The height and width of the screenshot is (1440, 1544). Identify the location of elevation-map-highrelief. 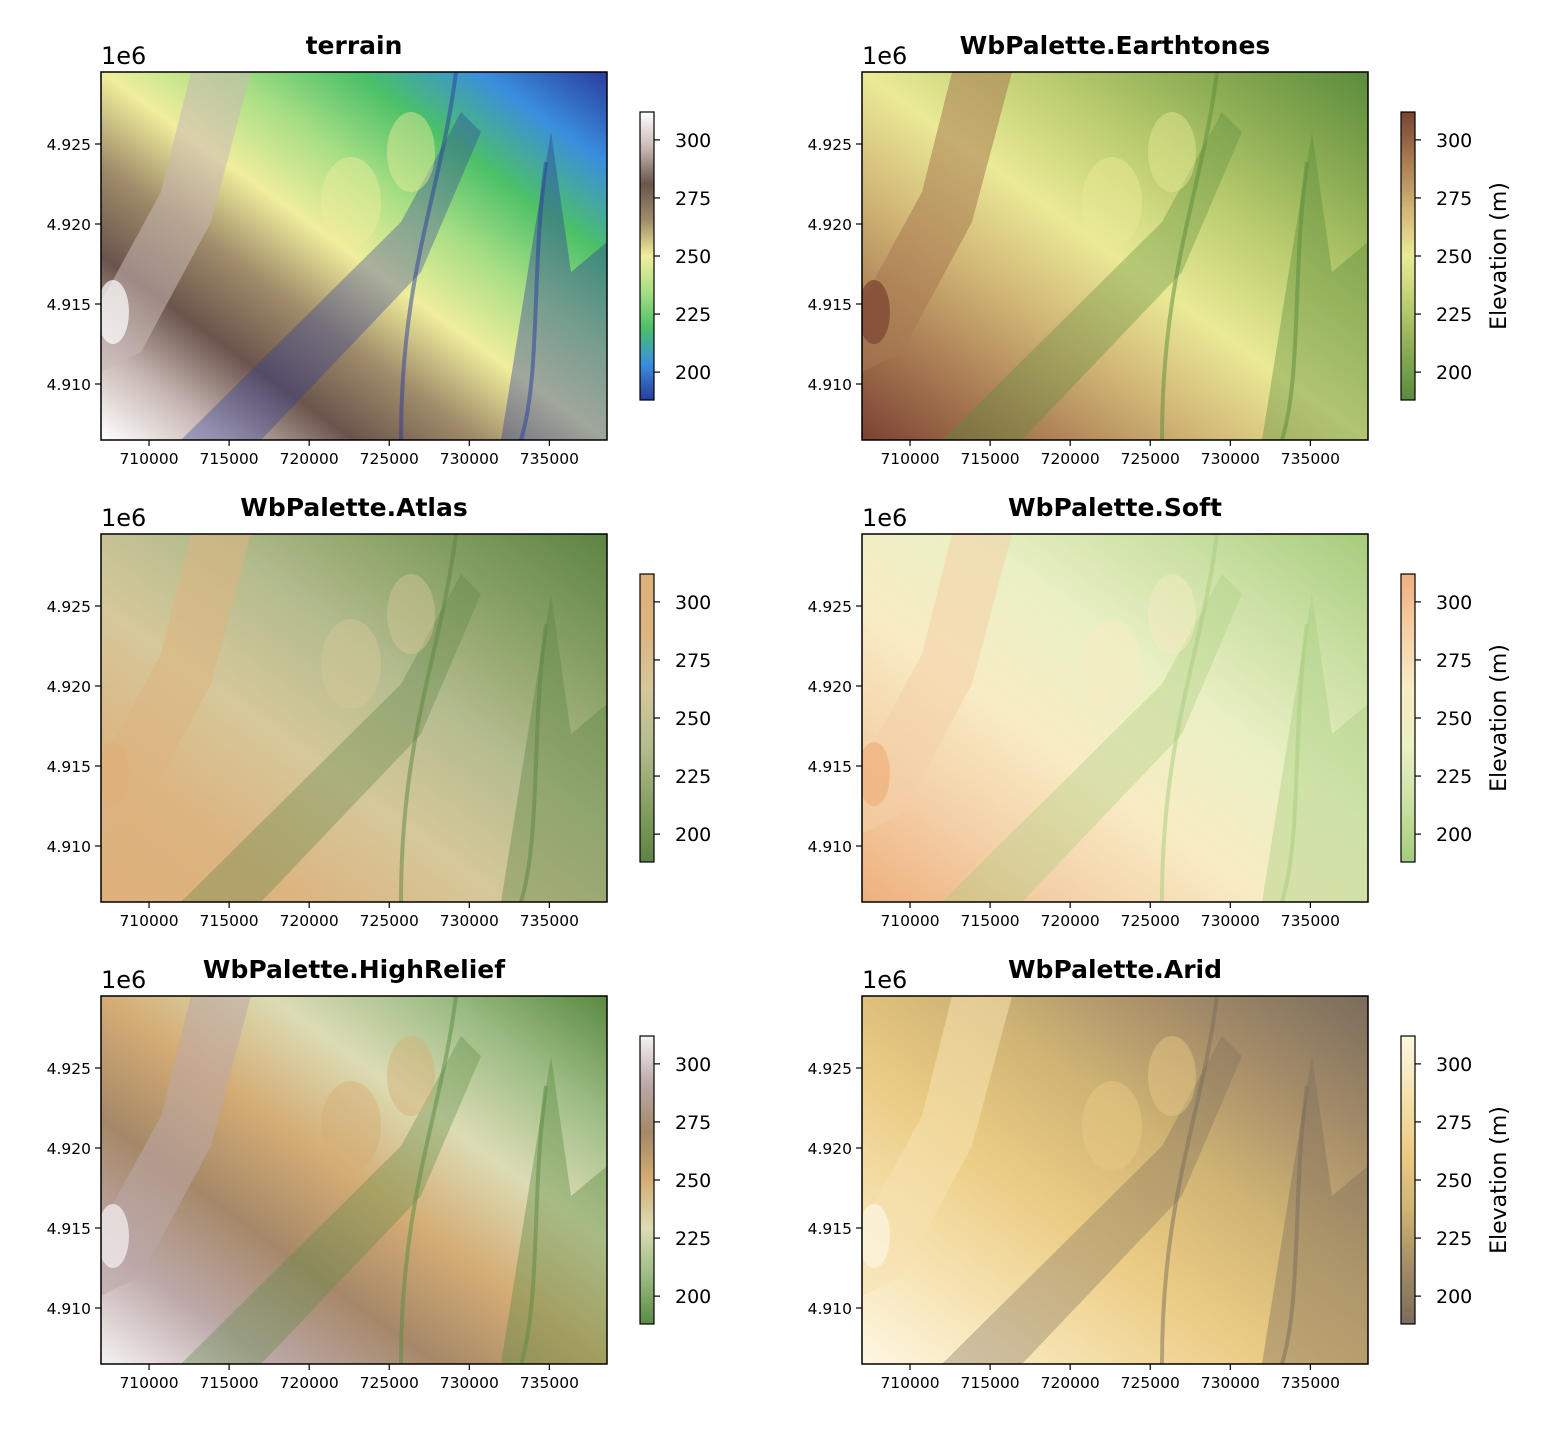
(354, 1180).